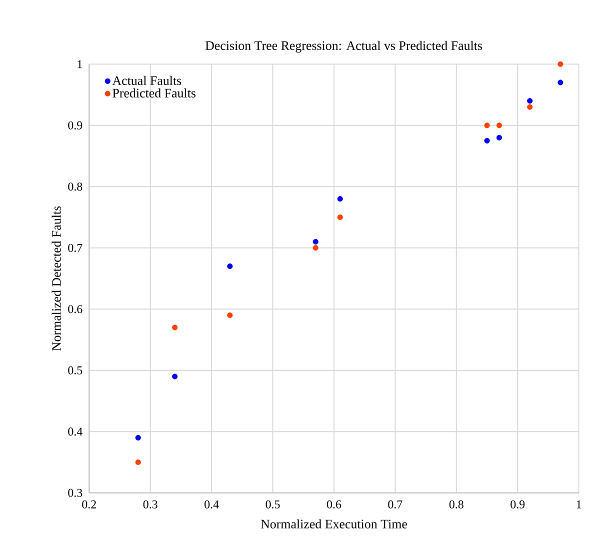 This screenshot has width=604, height=556. Describe the element at coordinates (80, 64) in the screenshot. I see `y-tick-label: 1` at that location.